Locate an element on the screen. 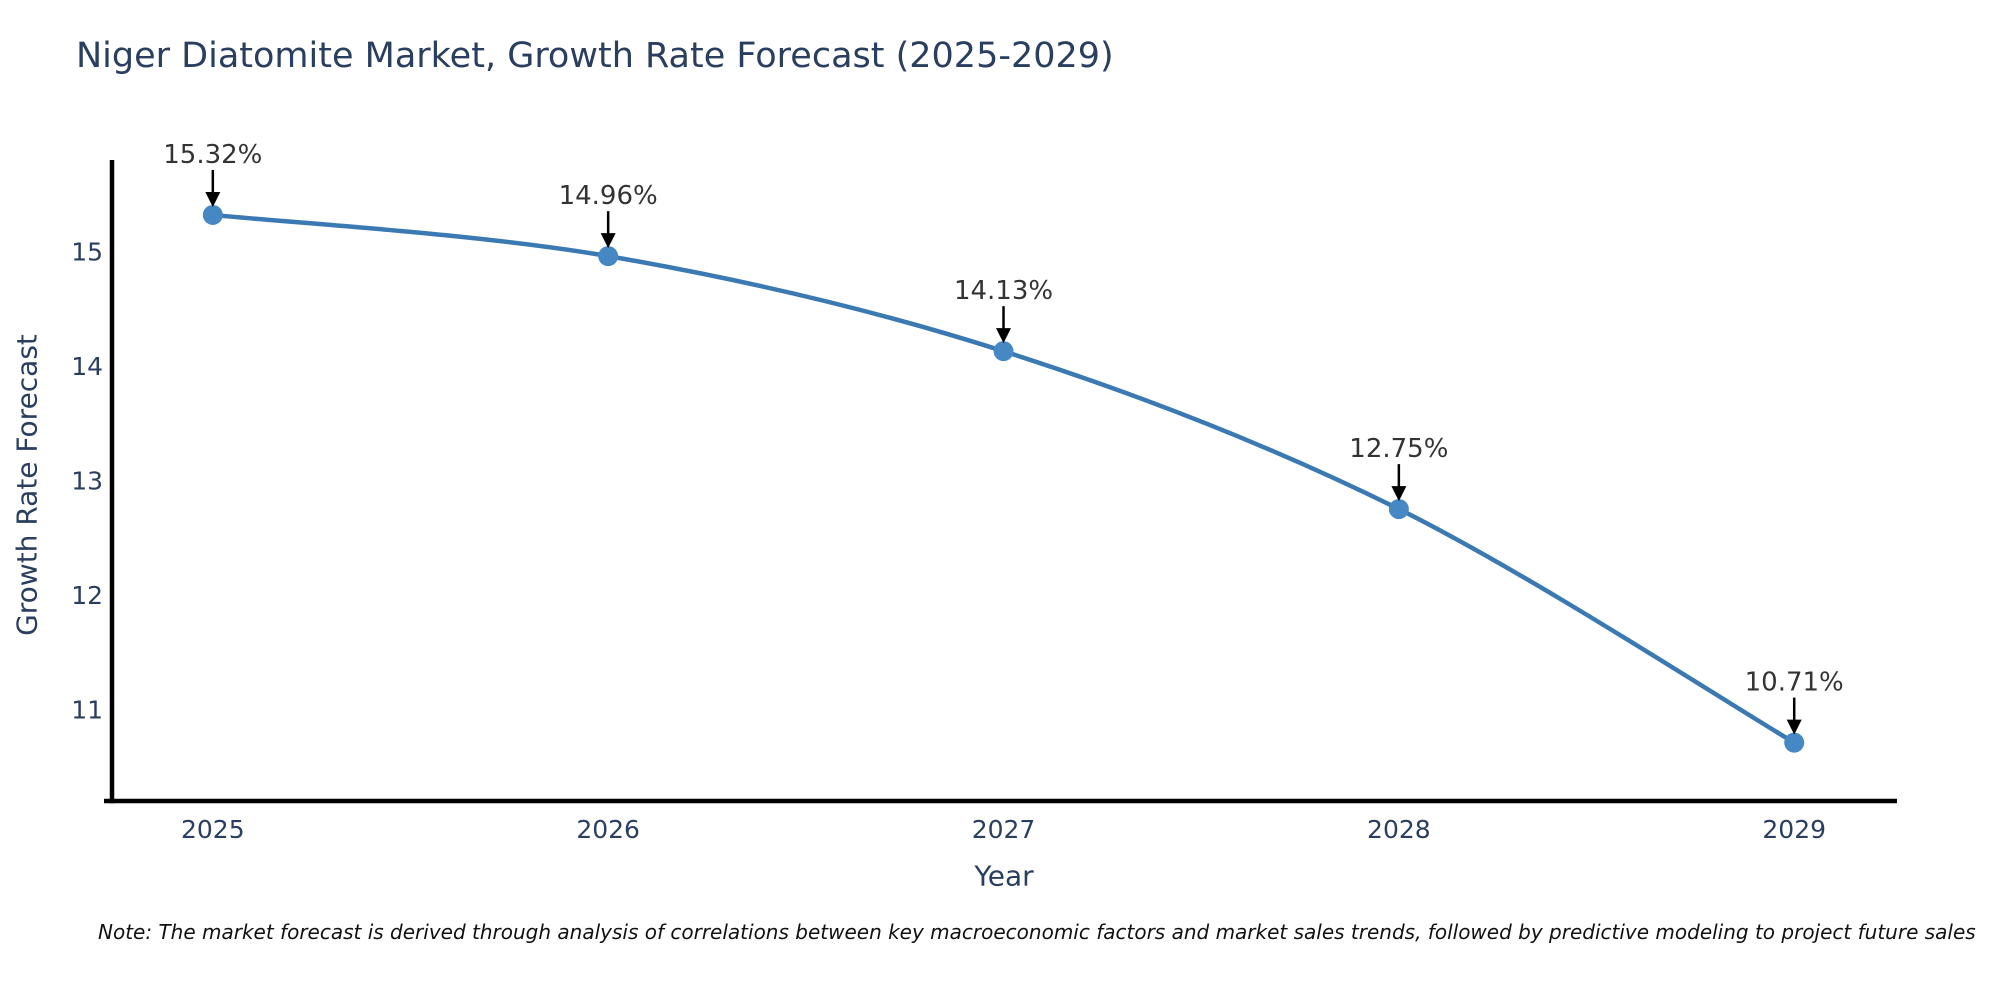 This screenshot has height=1000, width=2000. x-tick-label: 2028 is located at coordinates (1399, 829).